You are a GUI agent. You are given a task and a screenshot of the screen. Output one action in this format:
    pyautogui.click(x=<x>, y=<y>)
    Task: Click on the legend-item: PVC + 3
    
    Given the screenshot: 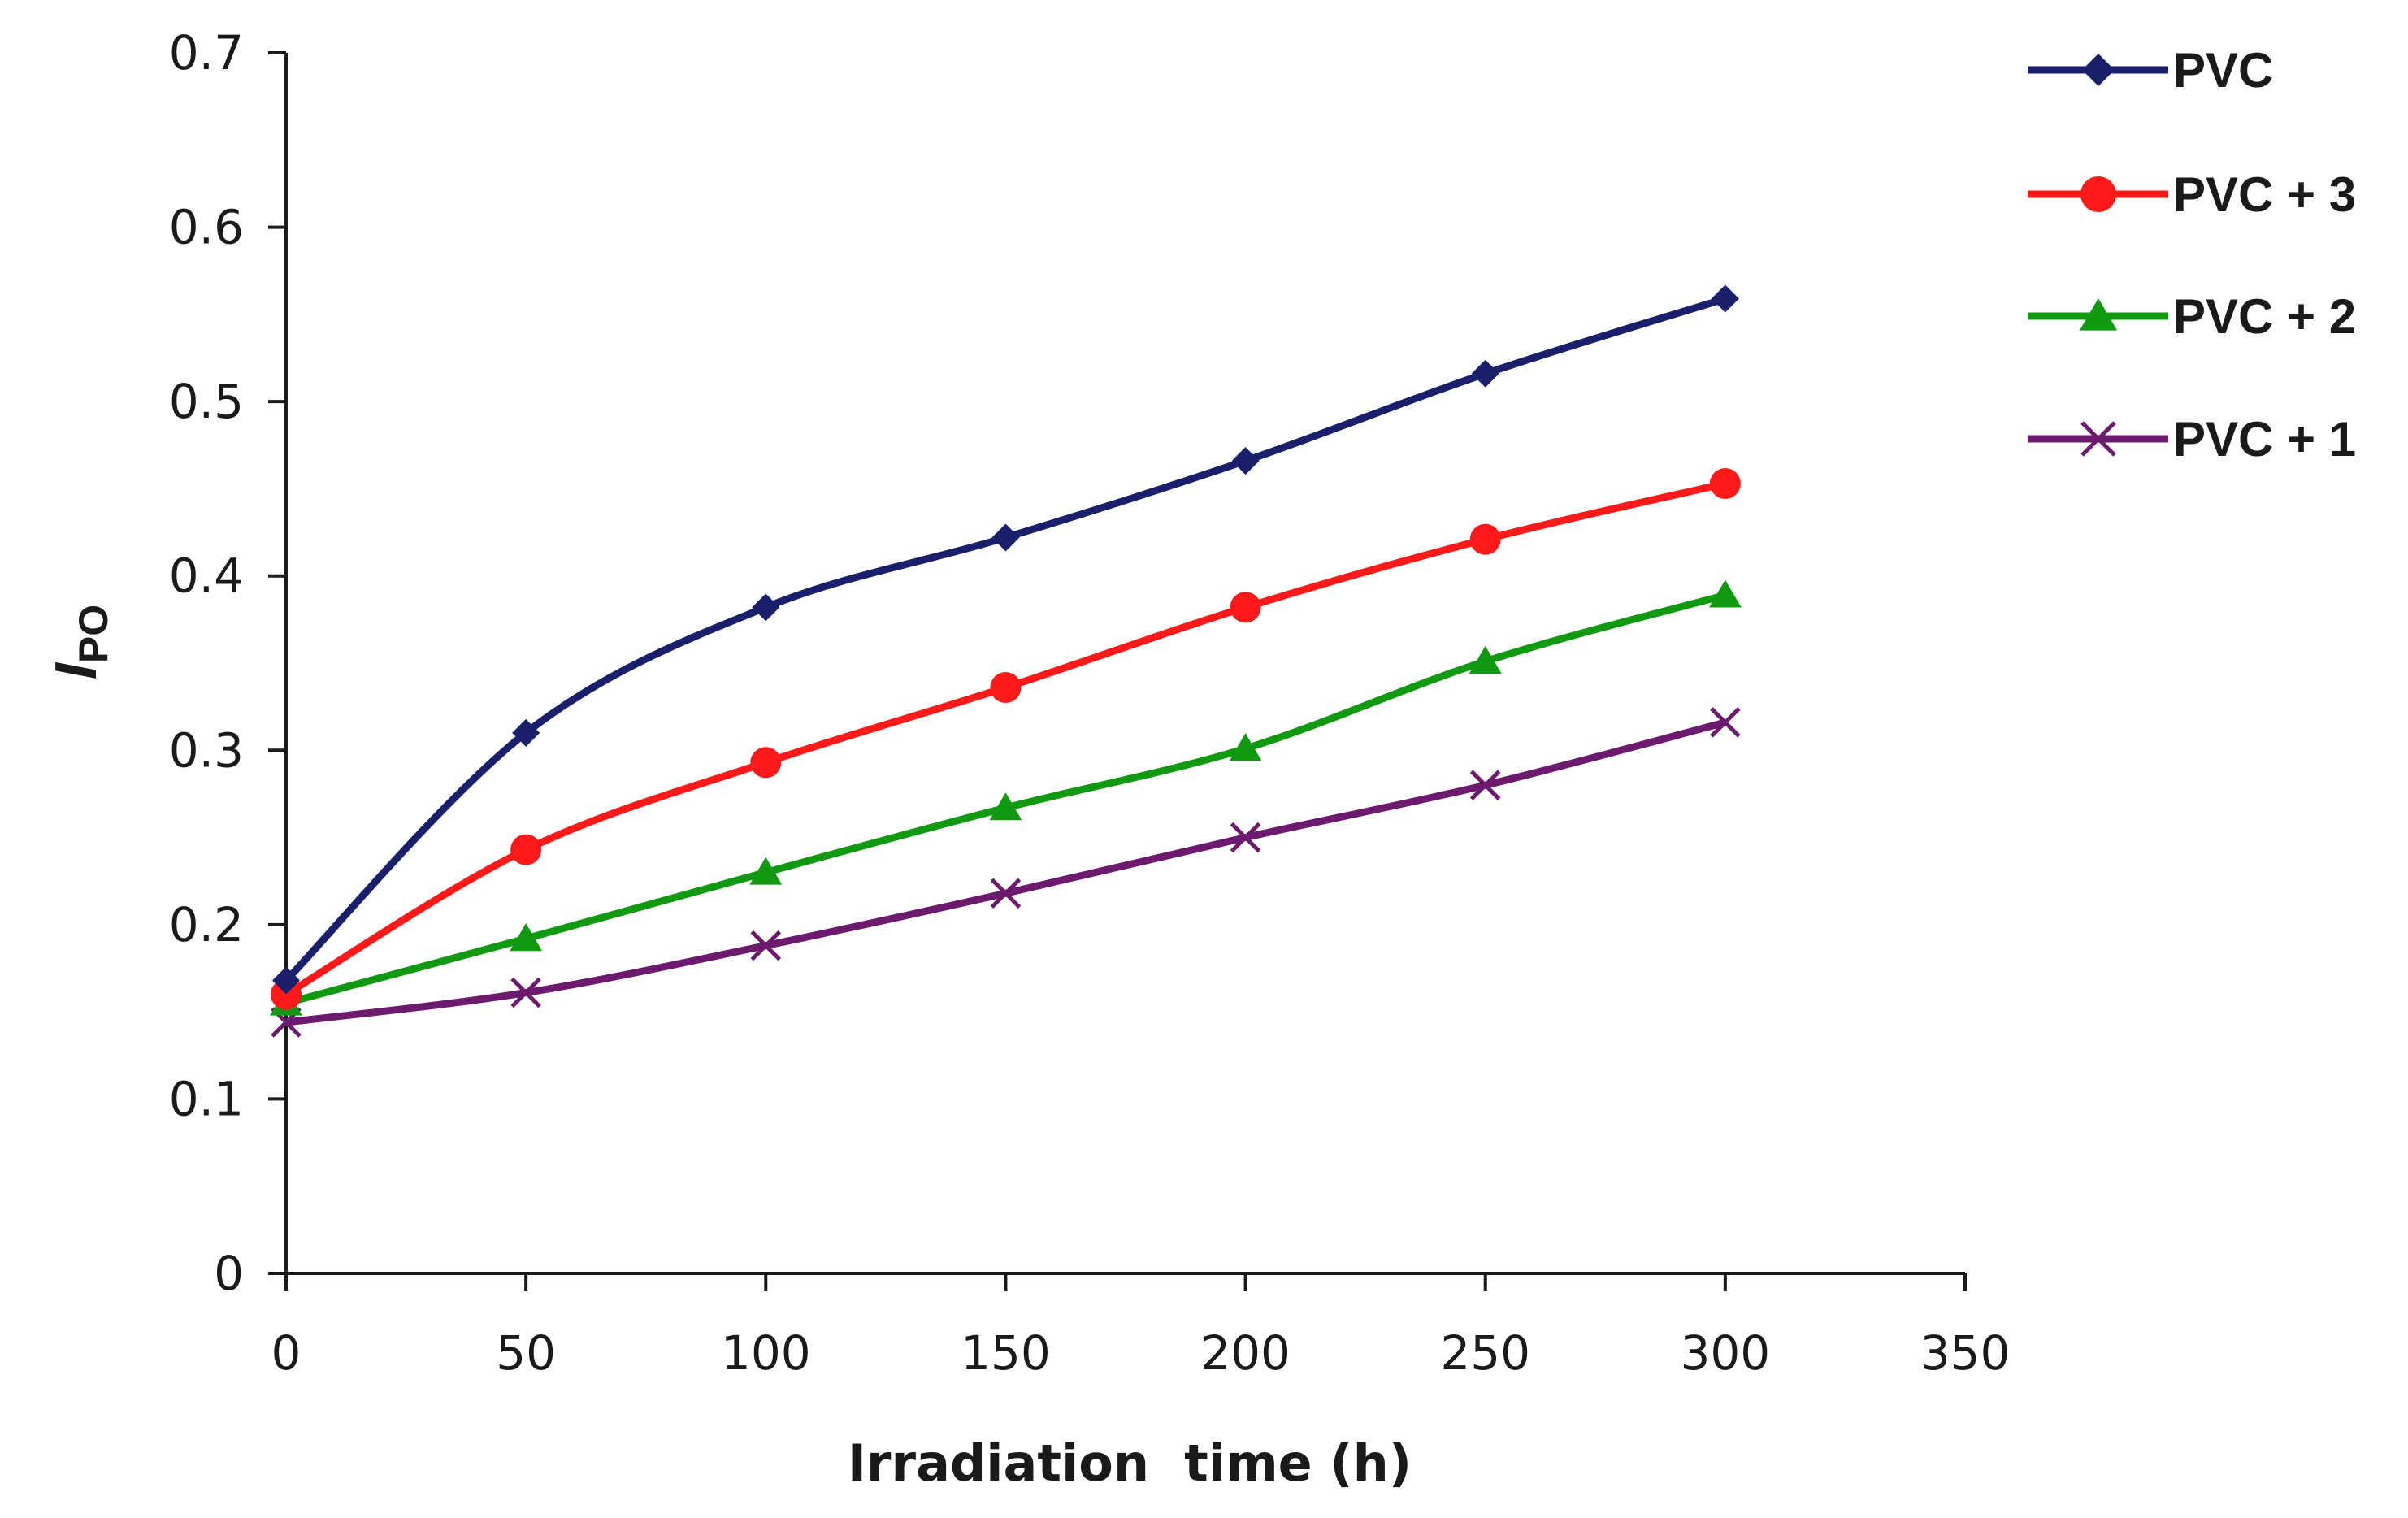 What is the action you would take?
    pyautogui.click(x=2192, y=194)
    